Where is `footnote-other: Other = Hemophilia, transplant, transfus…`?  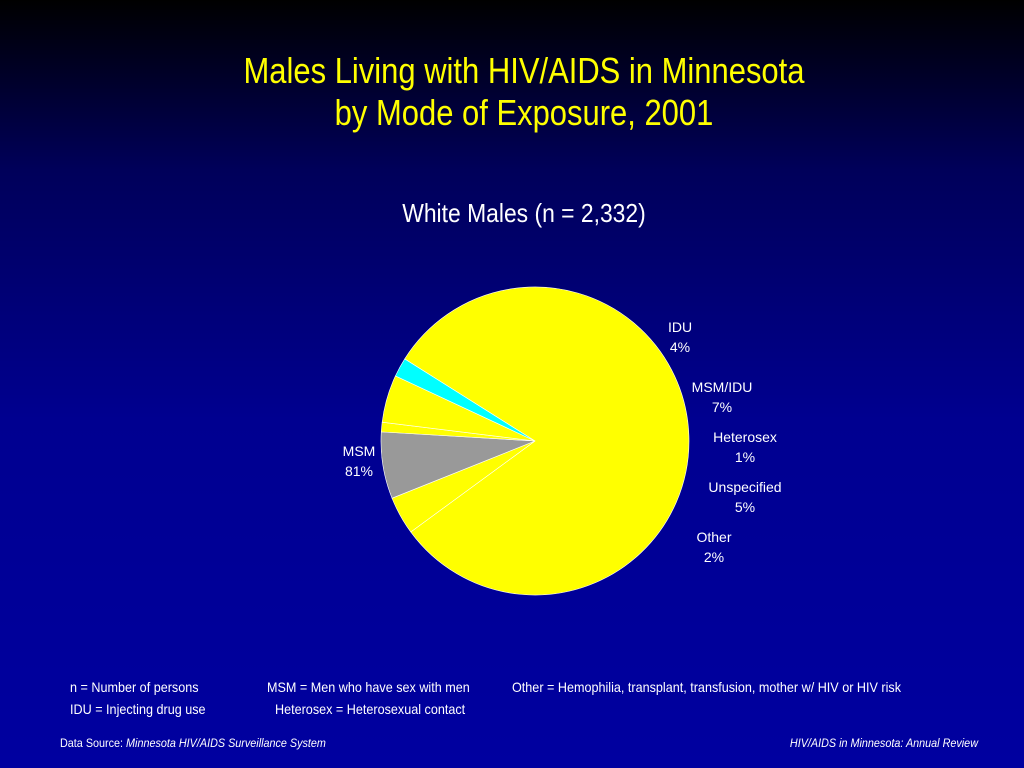
footnote-other: Other = Hemophilia, transplant, transfus… is located at coordinates (707, 687).